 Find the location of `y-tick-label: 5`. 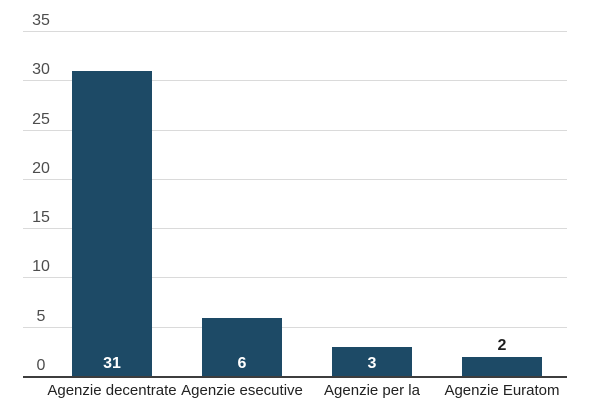

y-tick-label: 5 is located at coordinates (41, 316).